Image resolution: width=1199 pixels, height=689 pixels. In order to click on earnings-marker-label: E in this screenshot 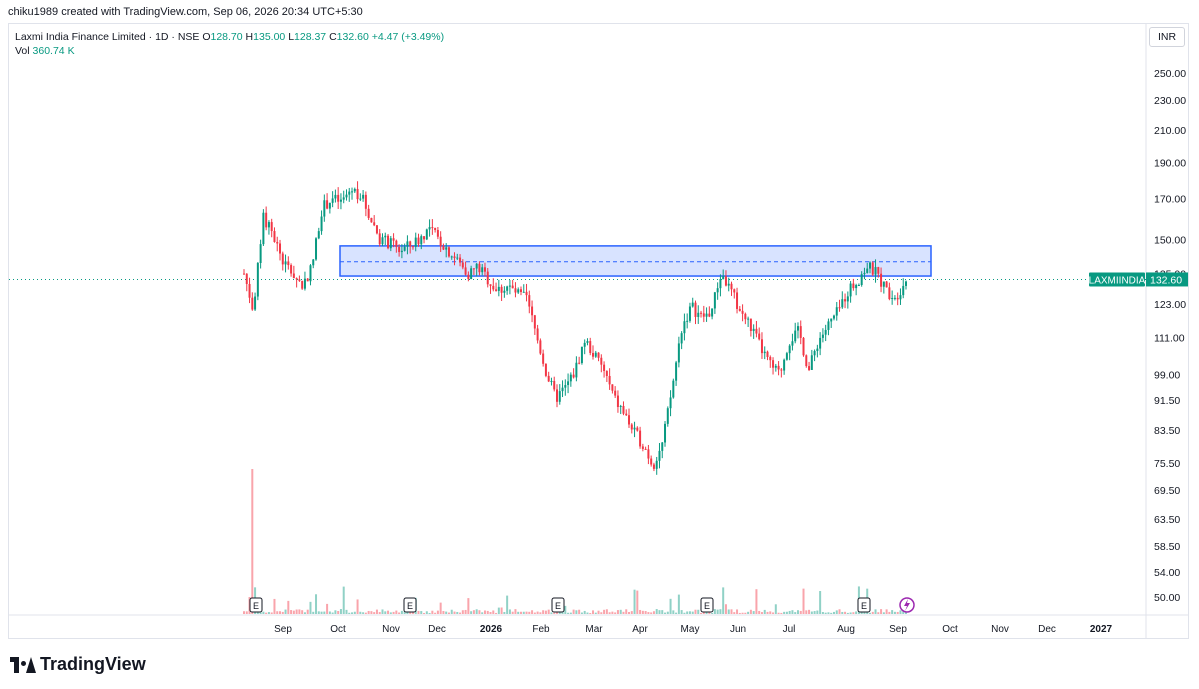, I will do `click(558, 606)`.